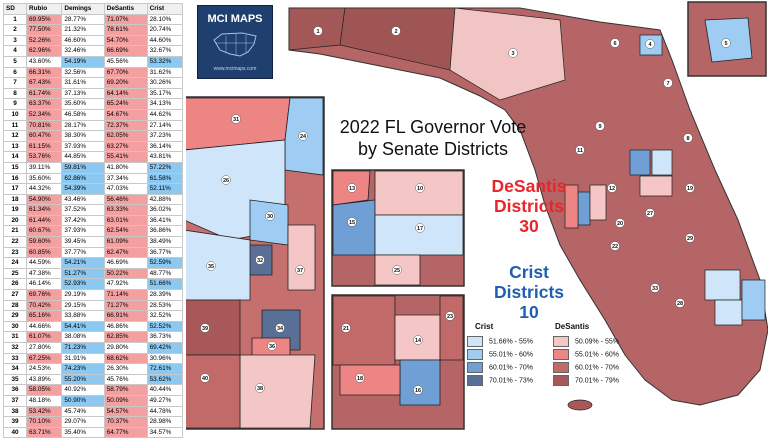 The height and width of the screenshot is (438, 768). What do you see at coordinates (93, 146) in the screenshot?
I see `table-row: 13 61.15% 37.93% 63.27% 36.14%` at bounding box center [93, 146].